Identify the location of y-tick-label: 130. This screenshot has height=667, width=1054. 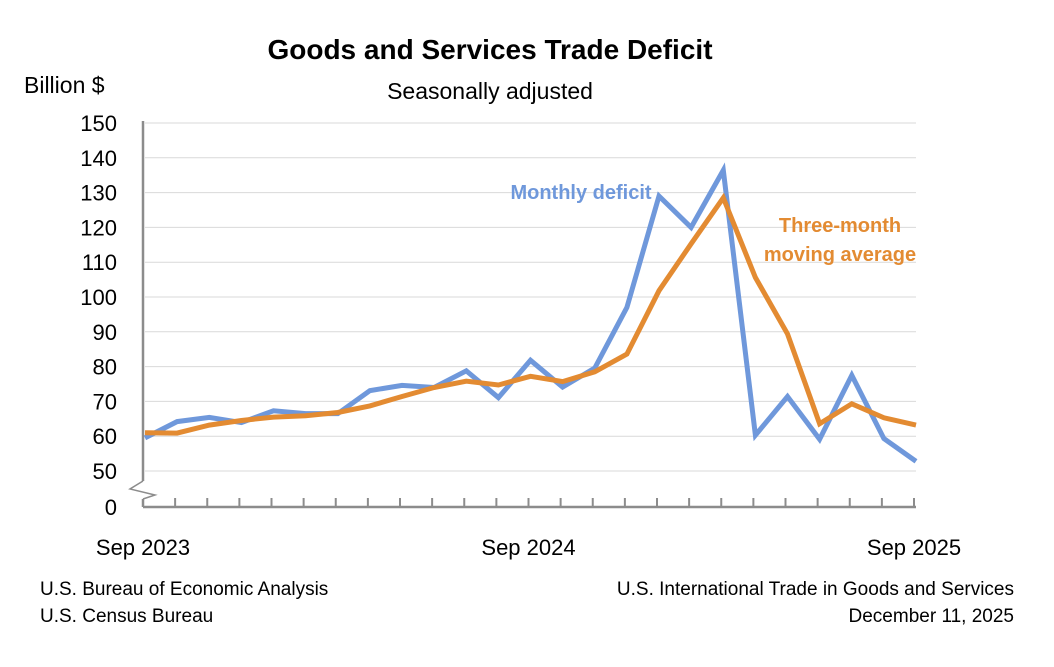
(98, 193).